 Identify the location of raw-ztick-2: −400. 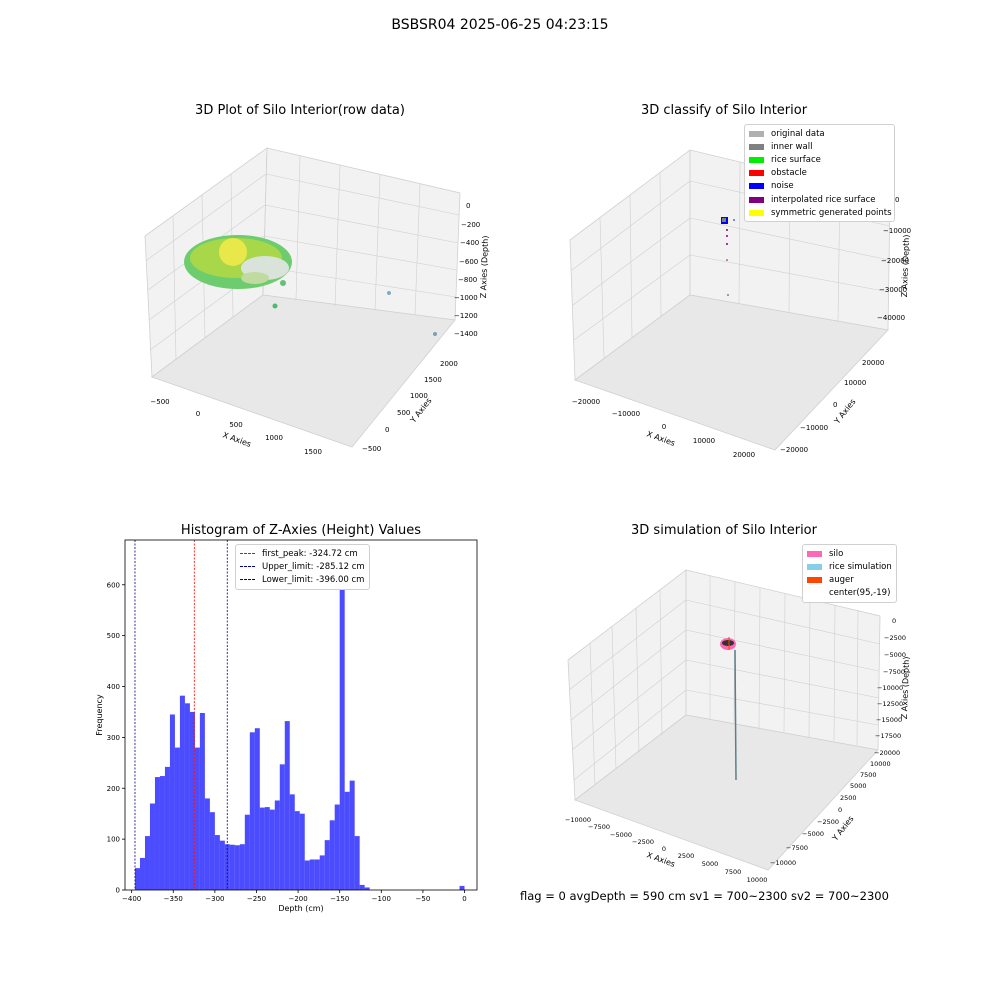
(469, 243).